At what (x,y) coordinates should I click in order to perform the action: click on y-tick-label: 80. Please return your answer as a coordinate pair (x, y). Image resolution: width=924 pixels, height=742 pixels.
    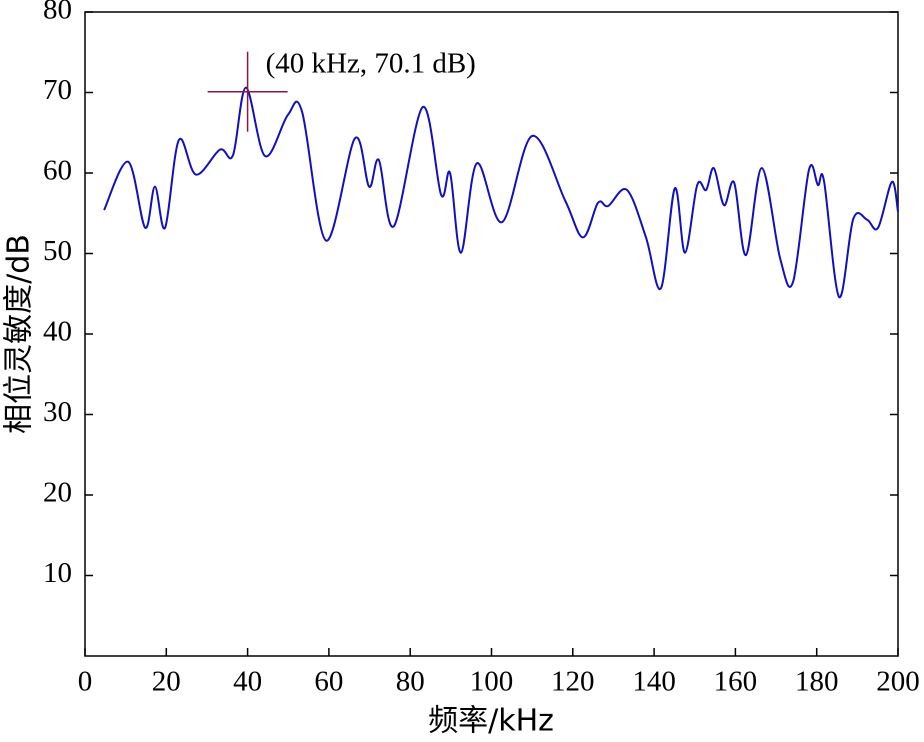
    Looking at the image, I should click on (57, 13).